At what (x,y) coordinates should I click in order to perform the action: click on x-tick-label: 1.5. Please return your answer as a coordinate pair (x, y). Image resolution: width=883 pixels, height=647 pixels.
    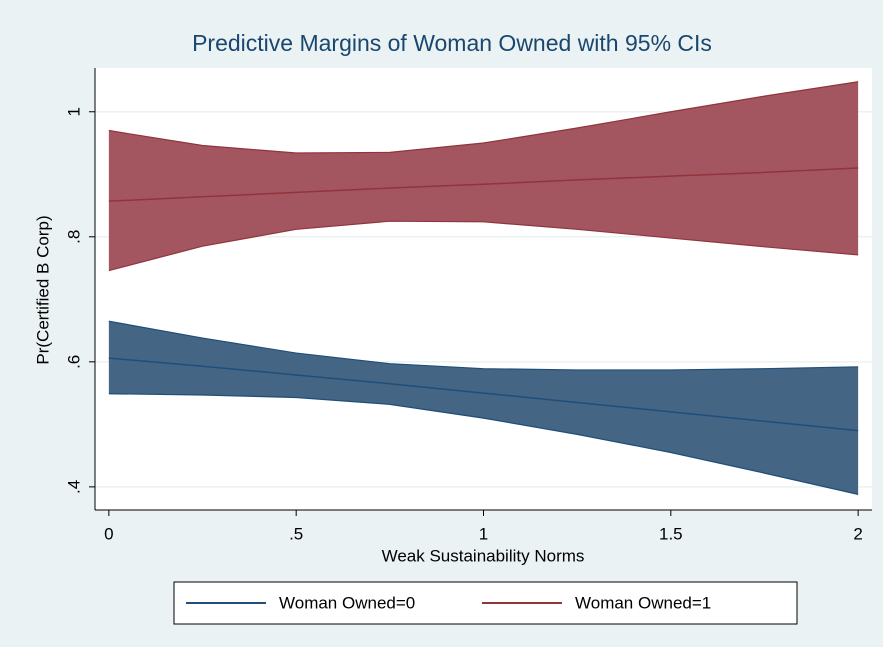
    Looking at the image, I should click on (671, 533).